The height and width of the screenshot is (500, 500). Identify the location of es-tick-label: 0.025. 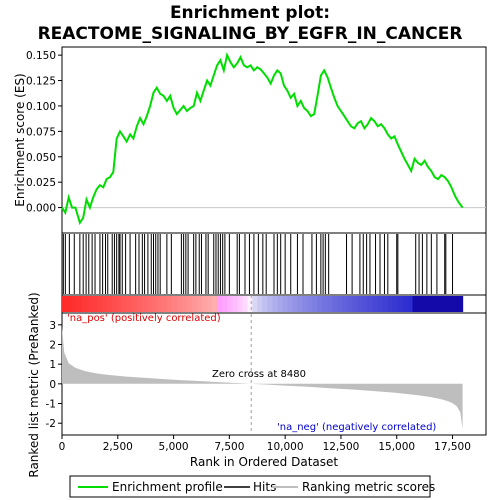
(41, 183).